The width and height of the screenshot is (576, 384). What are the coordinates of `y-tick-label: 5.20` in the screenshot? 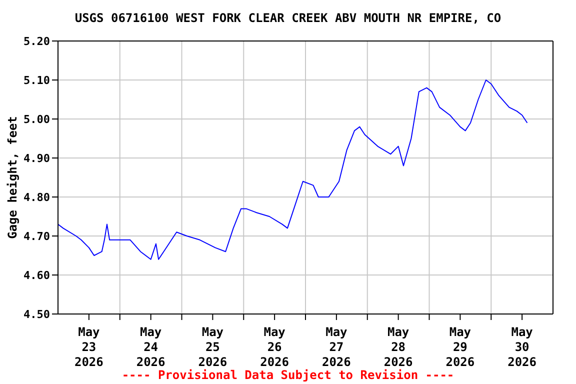 It's located at (37, 41).